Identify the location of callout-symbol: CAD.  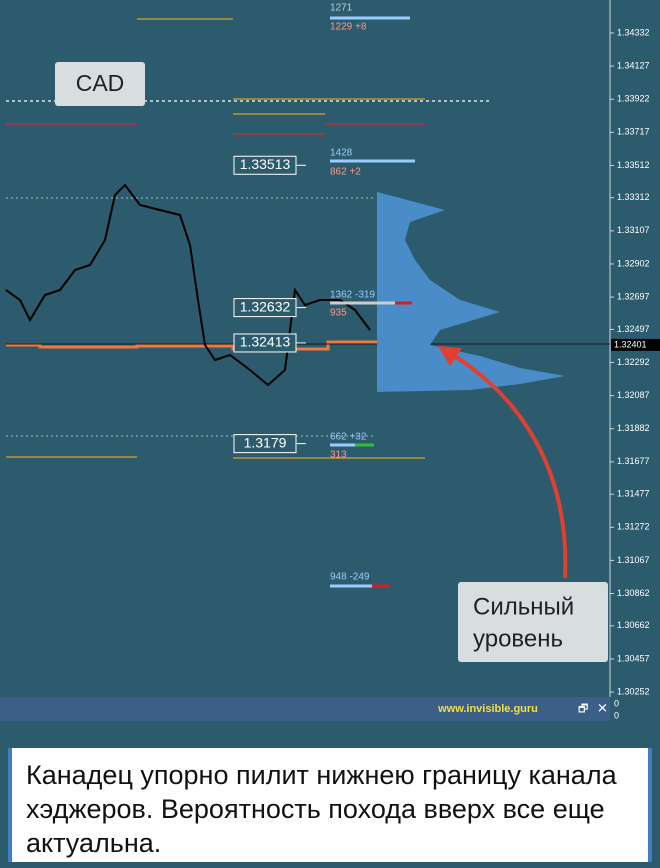
(100, 83).